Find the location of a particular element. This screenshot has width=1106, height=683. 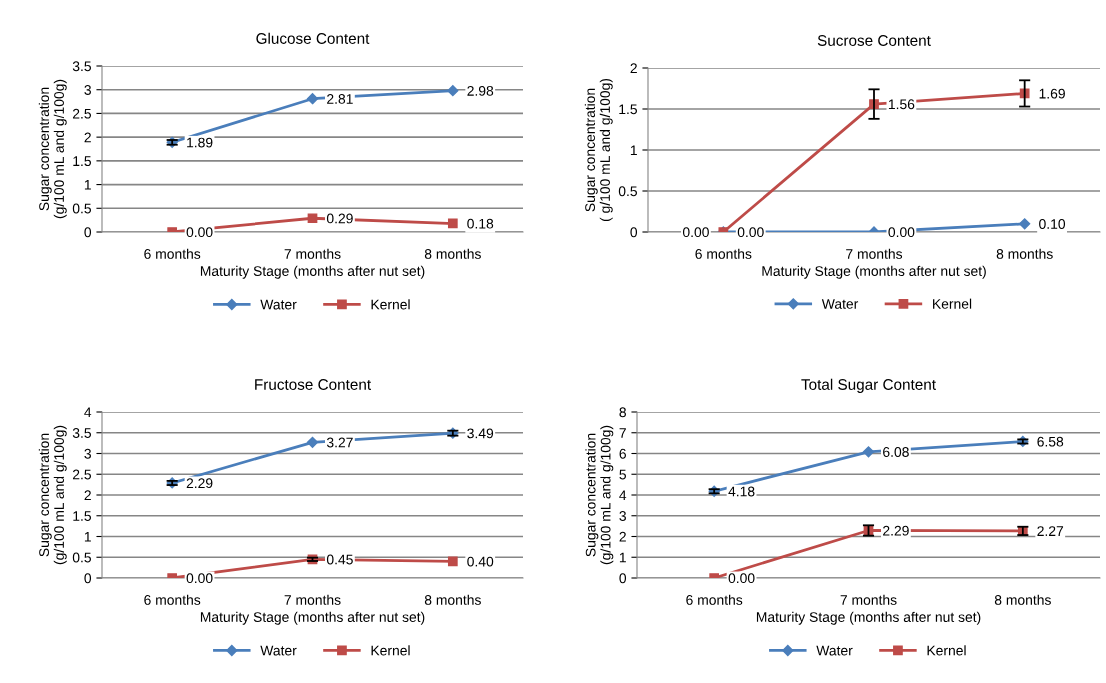

chart-title: Glucose Content is located at coordinates (313, 38).